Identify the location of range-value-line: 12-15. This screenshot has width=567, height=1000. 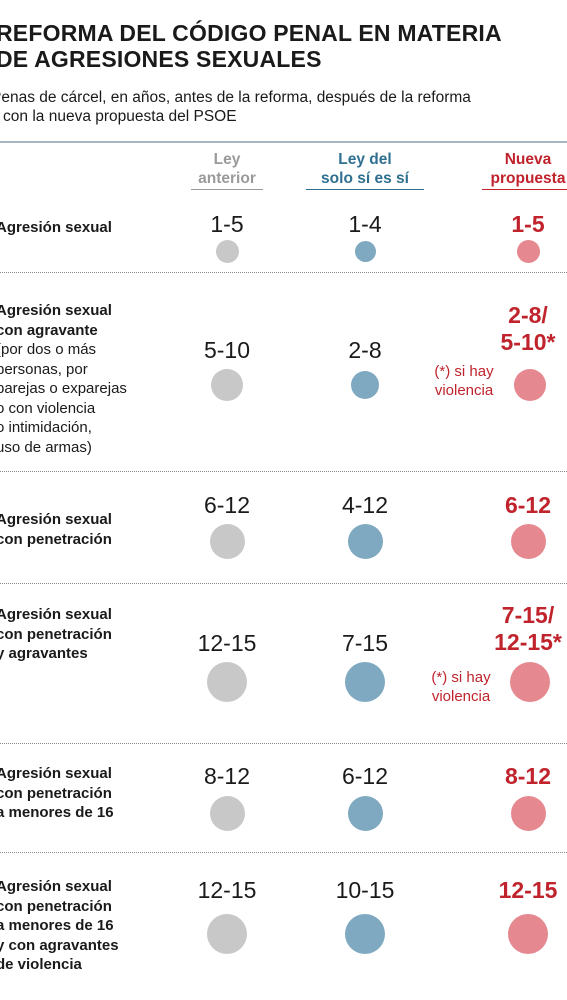
(528, 890).